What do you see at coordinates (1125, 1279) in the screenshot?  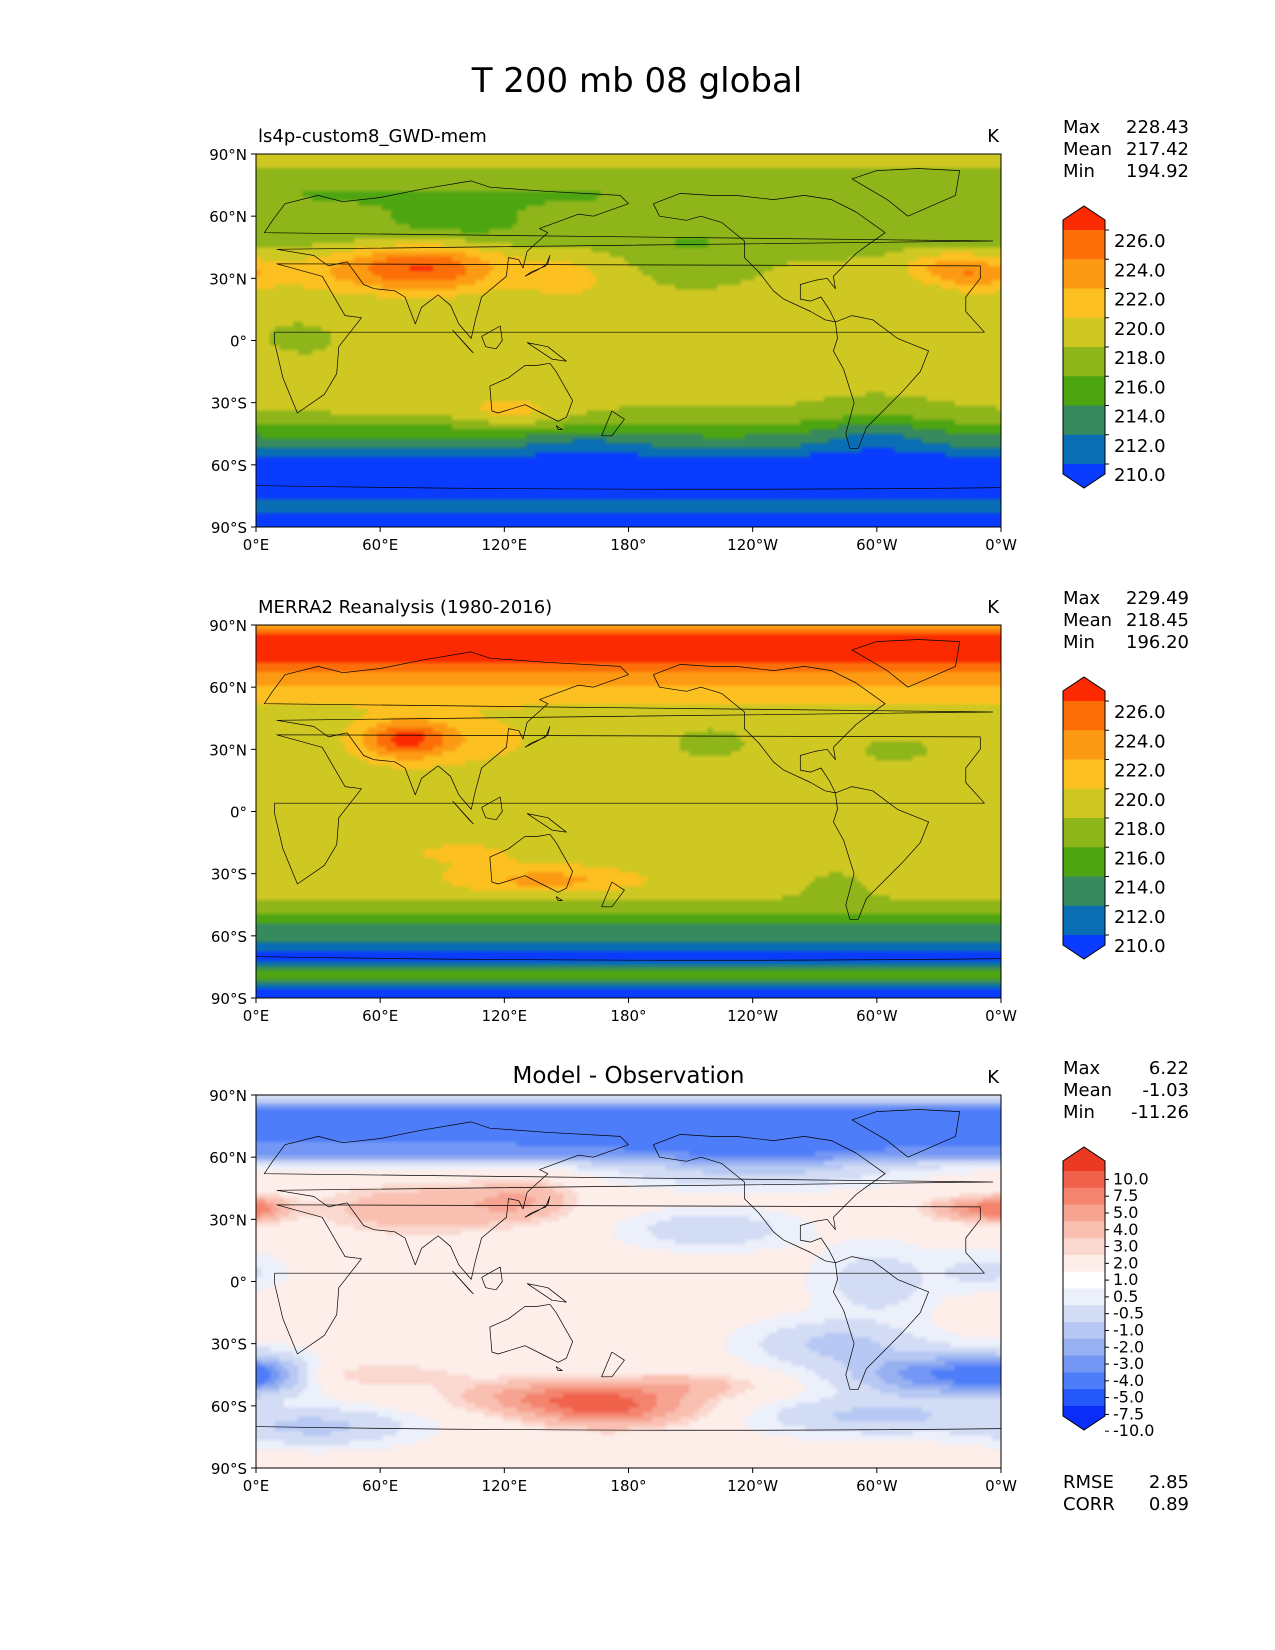 I see `colorbar-tick-label: 1.0` at bounding box center [1125, 1279].